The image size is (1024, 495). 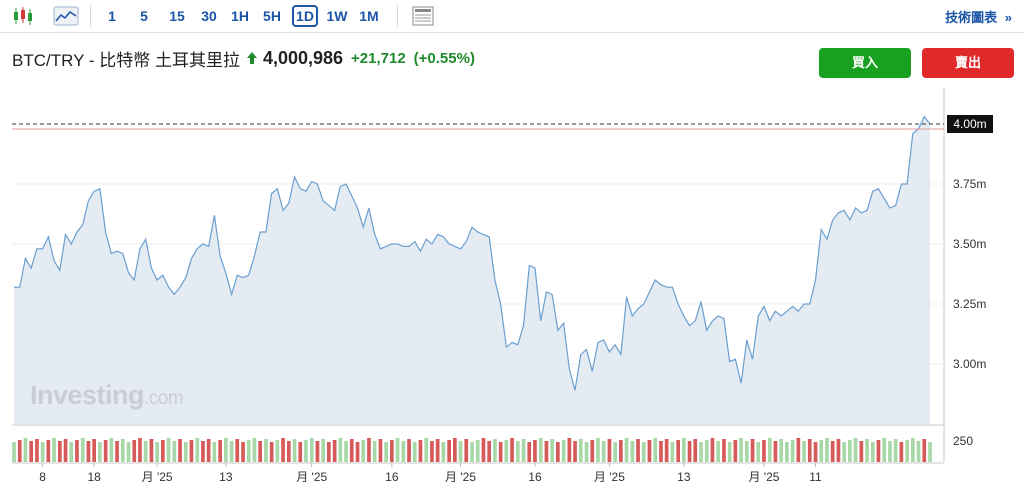 I want to click on pair-name: BTC/TRY - 比特幣 土耳其里拉, so click(x=126, y=60).